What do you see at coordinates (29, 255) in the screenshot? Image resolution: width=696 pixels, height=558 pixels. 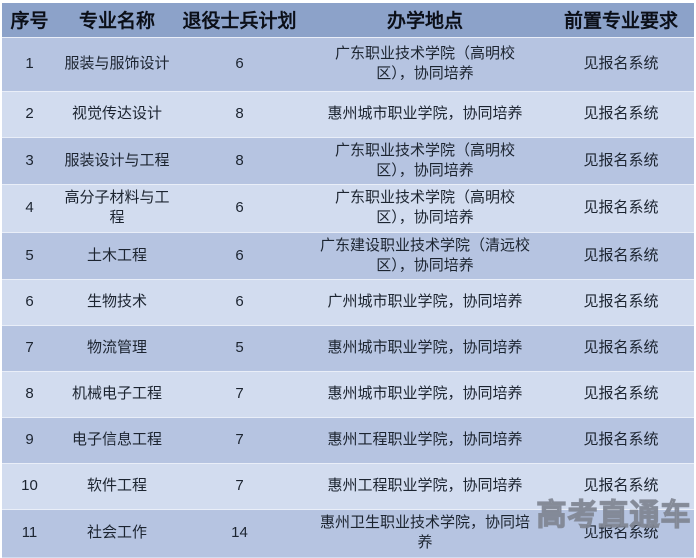 I see `cell-index: 5` at bounding box center [29, 255].